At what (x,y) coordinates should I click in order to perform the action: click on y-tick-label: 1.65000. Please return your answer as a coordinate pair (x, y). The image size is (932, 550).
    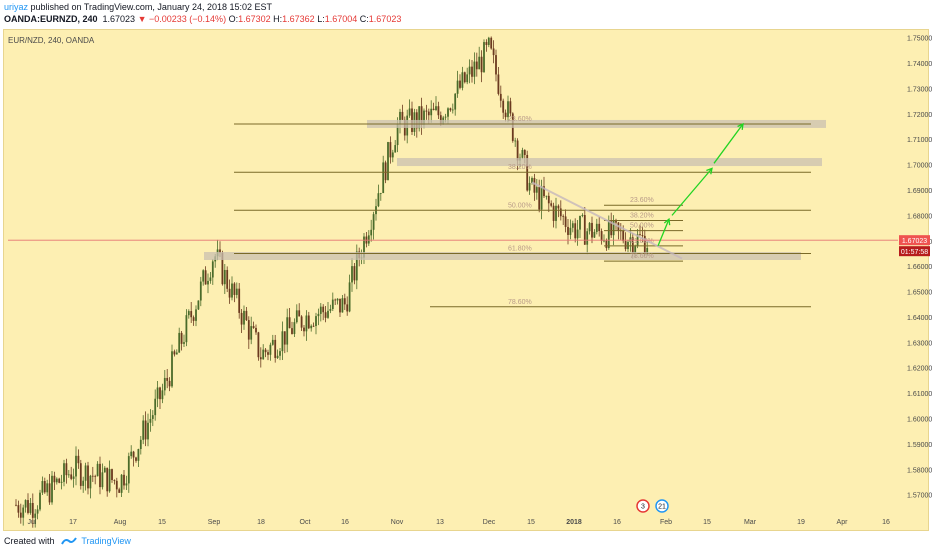
    Looking at the image, I should click on (919, 293).